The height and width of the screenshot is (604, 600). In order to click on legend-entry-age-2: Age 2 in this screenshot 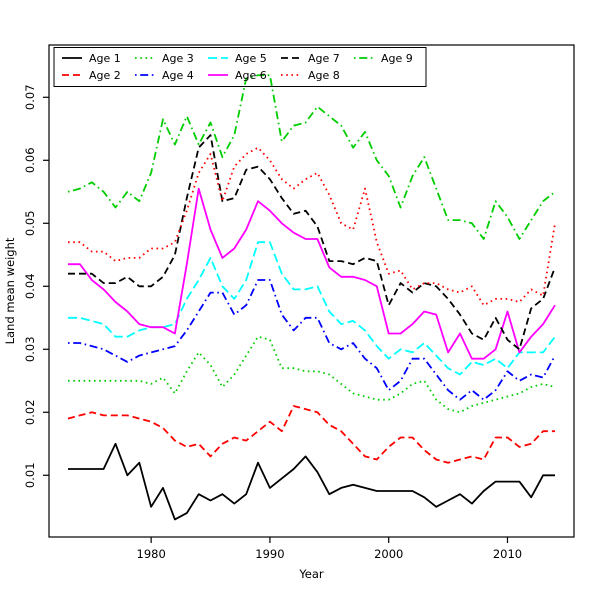, I will do `click(91, 75)`.